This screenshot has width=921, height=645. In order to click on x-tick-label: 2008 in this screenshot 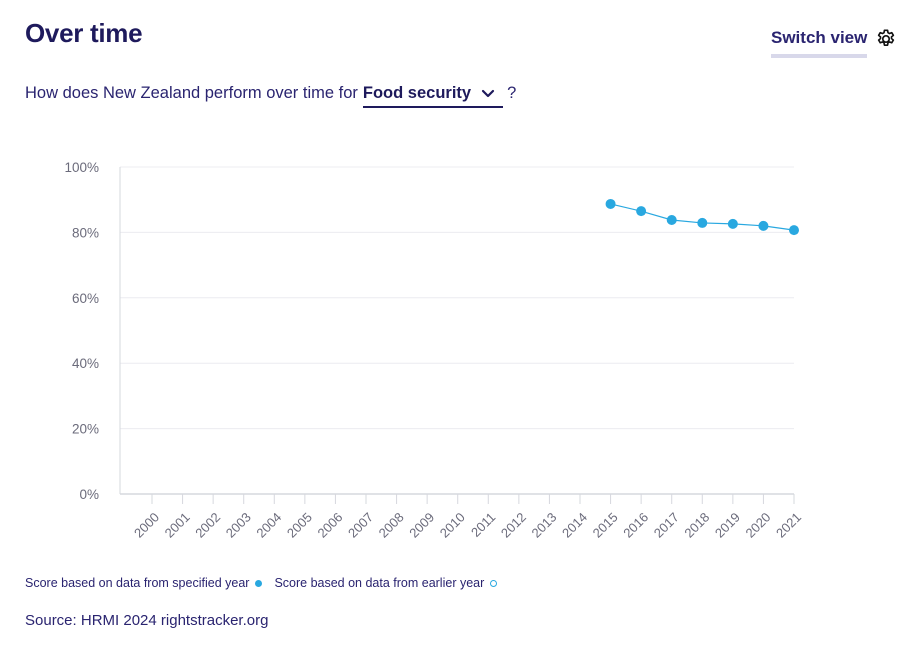, I will do `click(391, 525)`.